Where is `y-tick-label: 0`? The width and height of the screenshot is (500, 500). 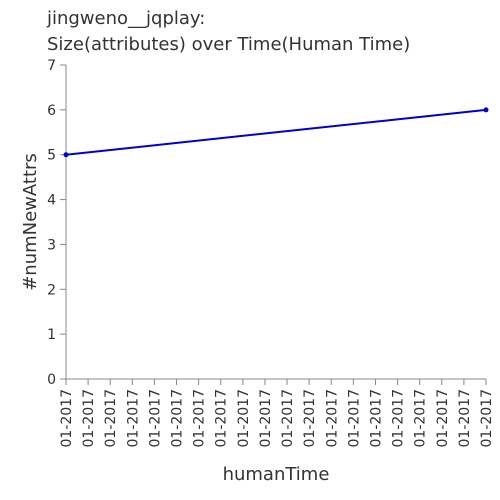
y-tick-label: 0 is located at coordinates (51, 380).